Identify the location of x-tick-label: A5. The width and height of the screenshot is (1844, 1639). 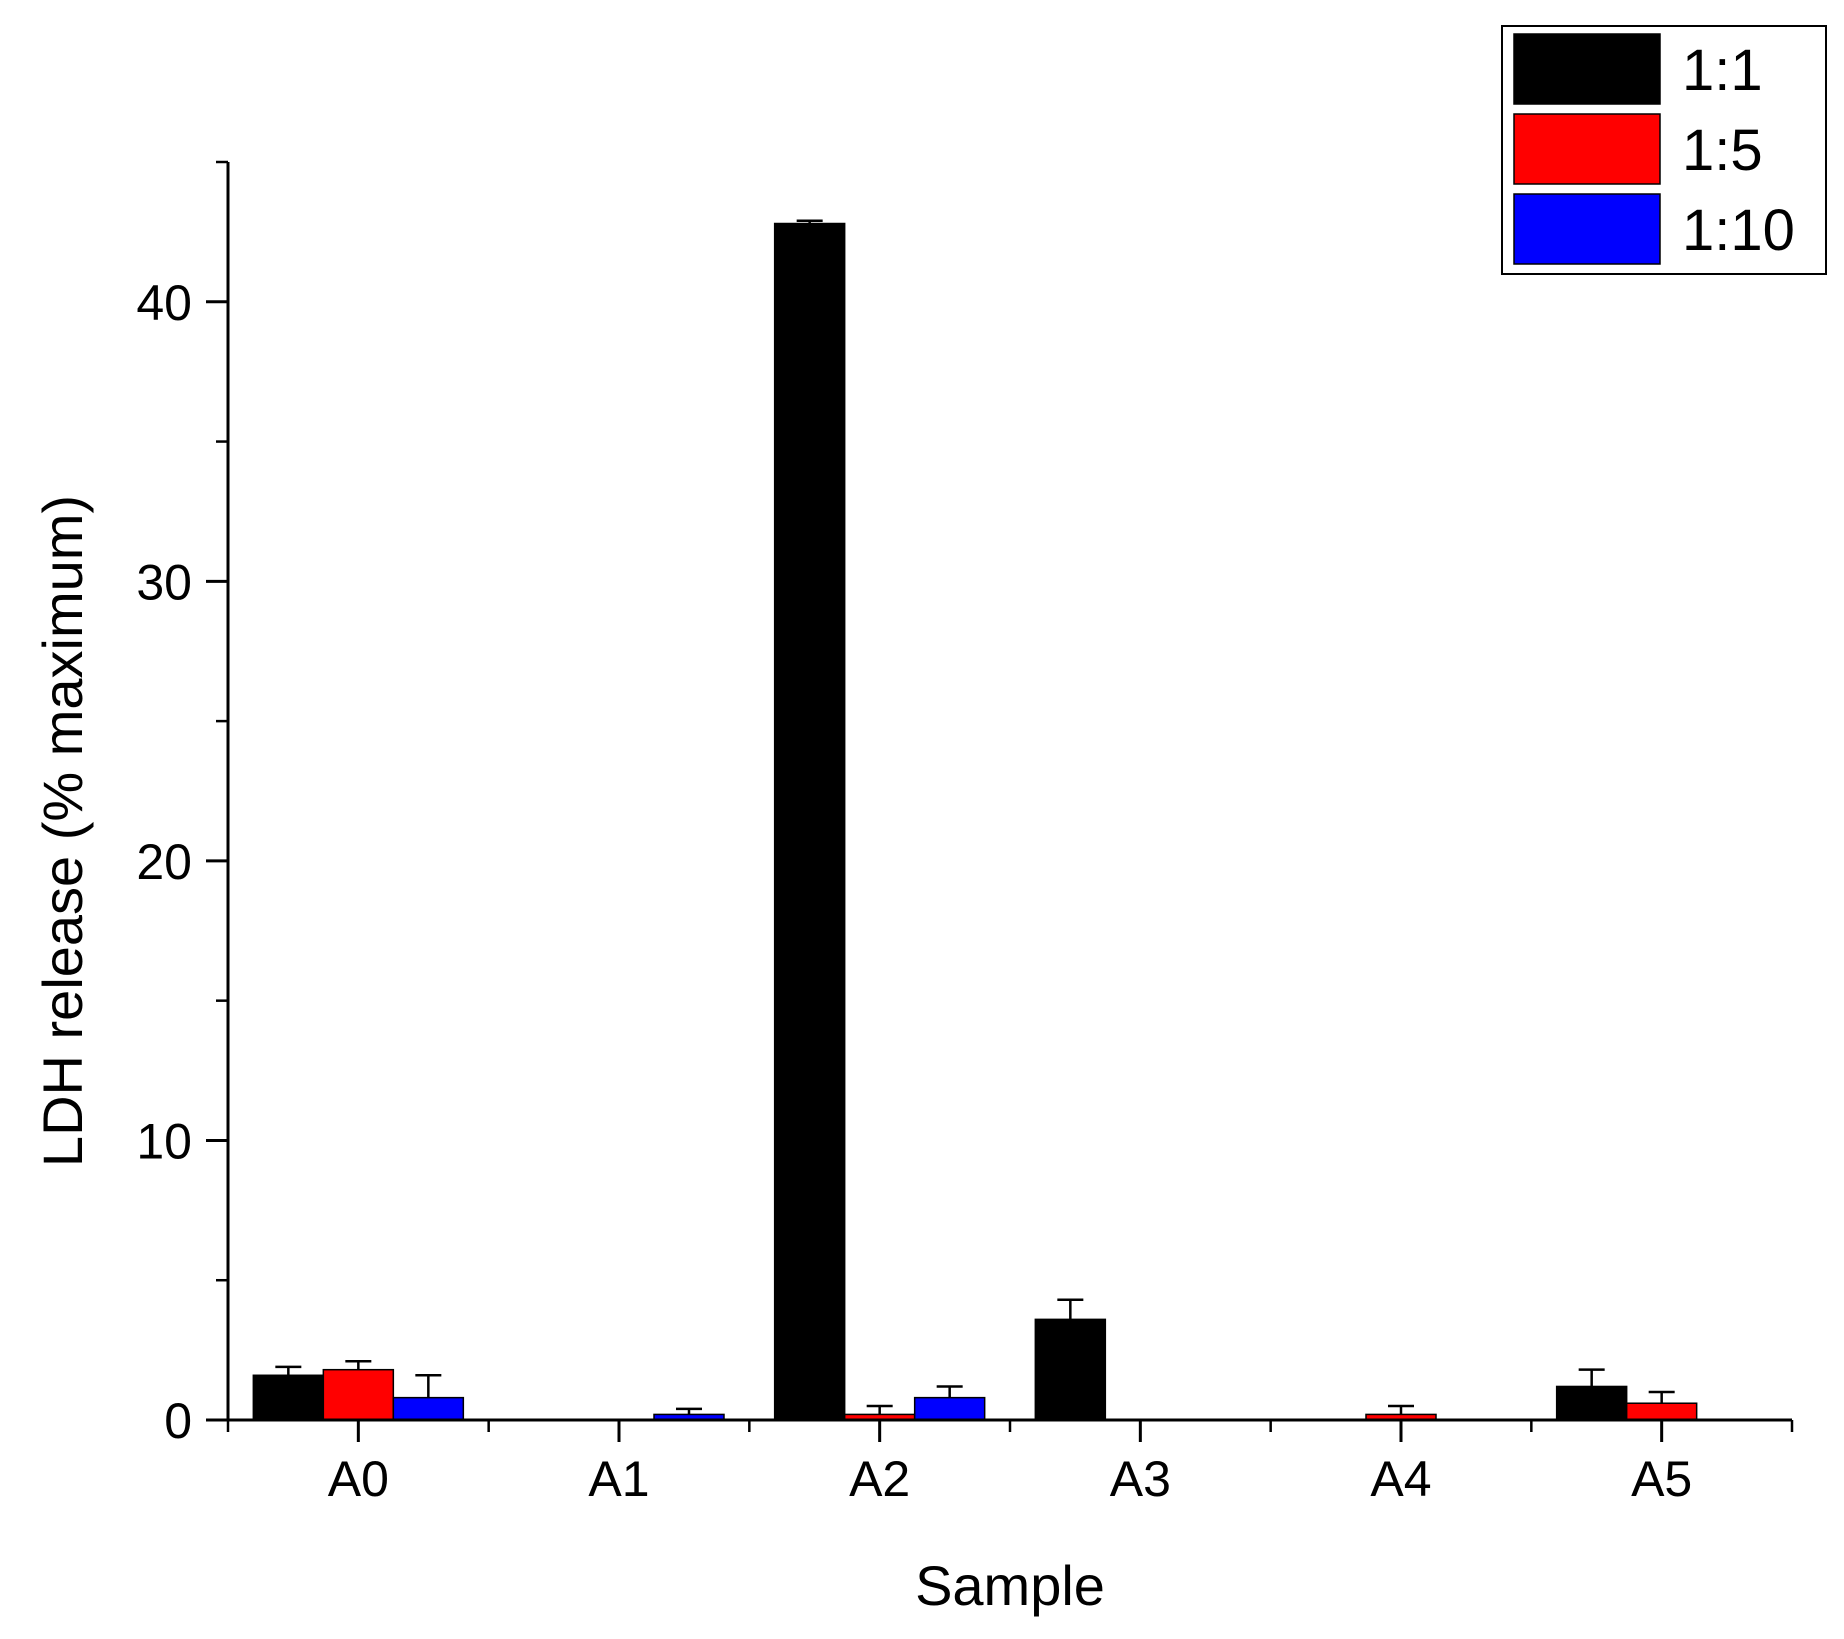
(1661, 1479).